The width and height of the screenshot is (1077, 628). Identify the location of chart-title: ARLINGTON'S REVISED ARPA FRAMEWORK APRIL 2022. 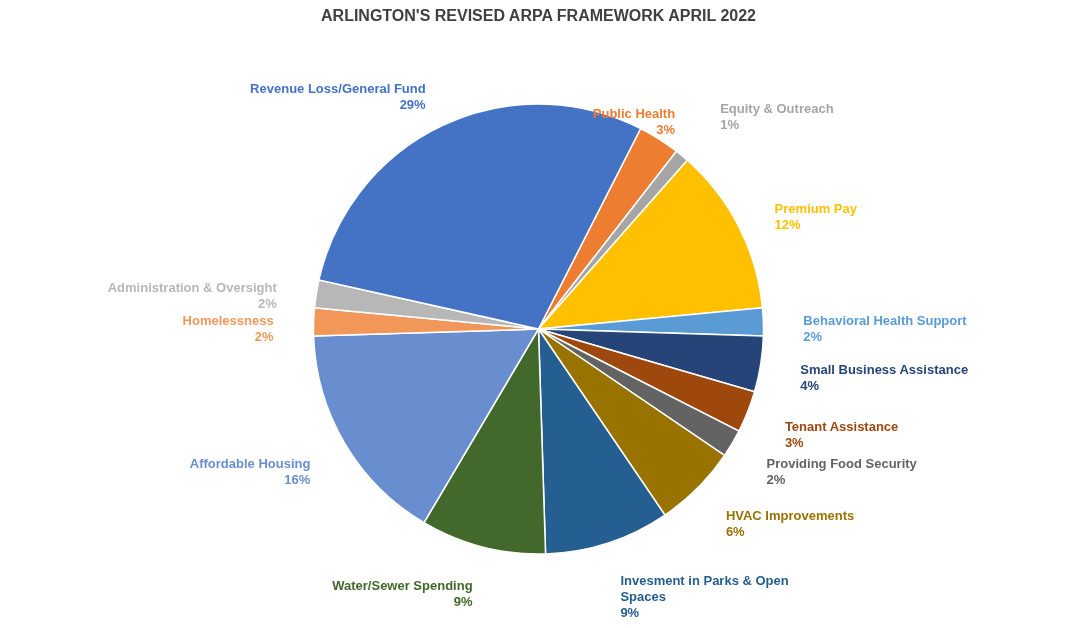
(539, 15).